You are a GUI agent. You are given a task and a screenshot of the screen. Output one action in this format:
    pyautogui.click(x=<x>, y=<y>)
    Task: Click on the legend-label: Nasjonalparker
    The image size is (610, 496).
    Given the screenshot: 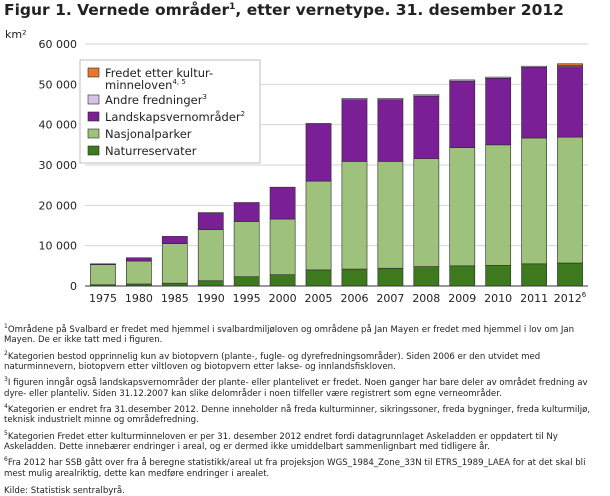 What is the action you would take?
    pyautogui.click(x=148, y=134)
    